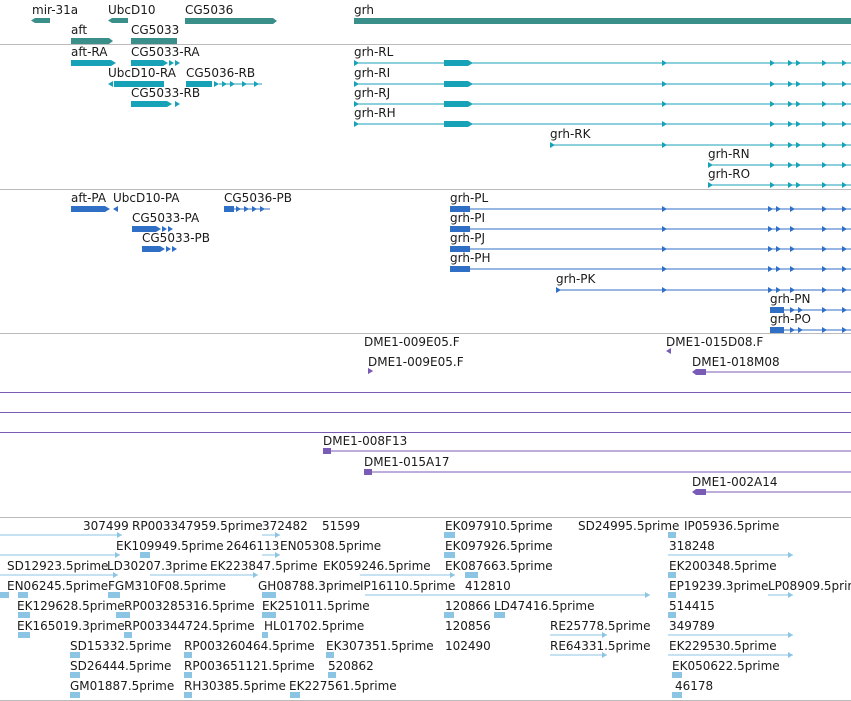 Image resolution: width=851 pixels, height=701 pixels. Describe the element at coordinates (600, 626) in the screenshot. I see `est-label: RE25778.5prime` at that location.